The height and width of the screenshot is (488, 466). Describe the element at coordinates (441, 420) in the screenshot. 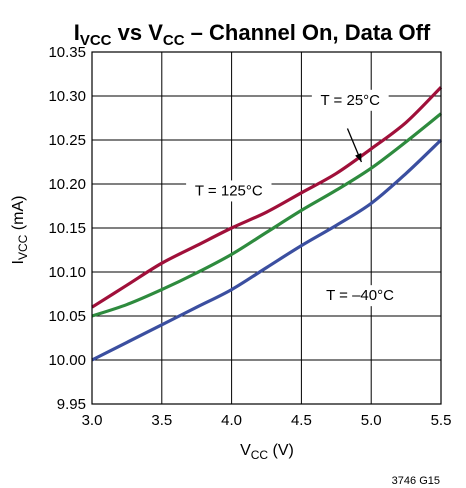

I see `x-tick-label: 5.5` at that location.